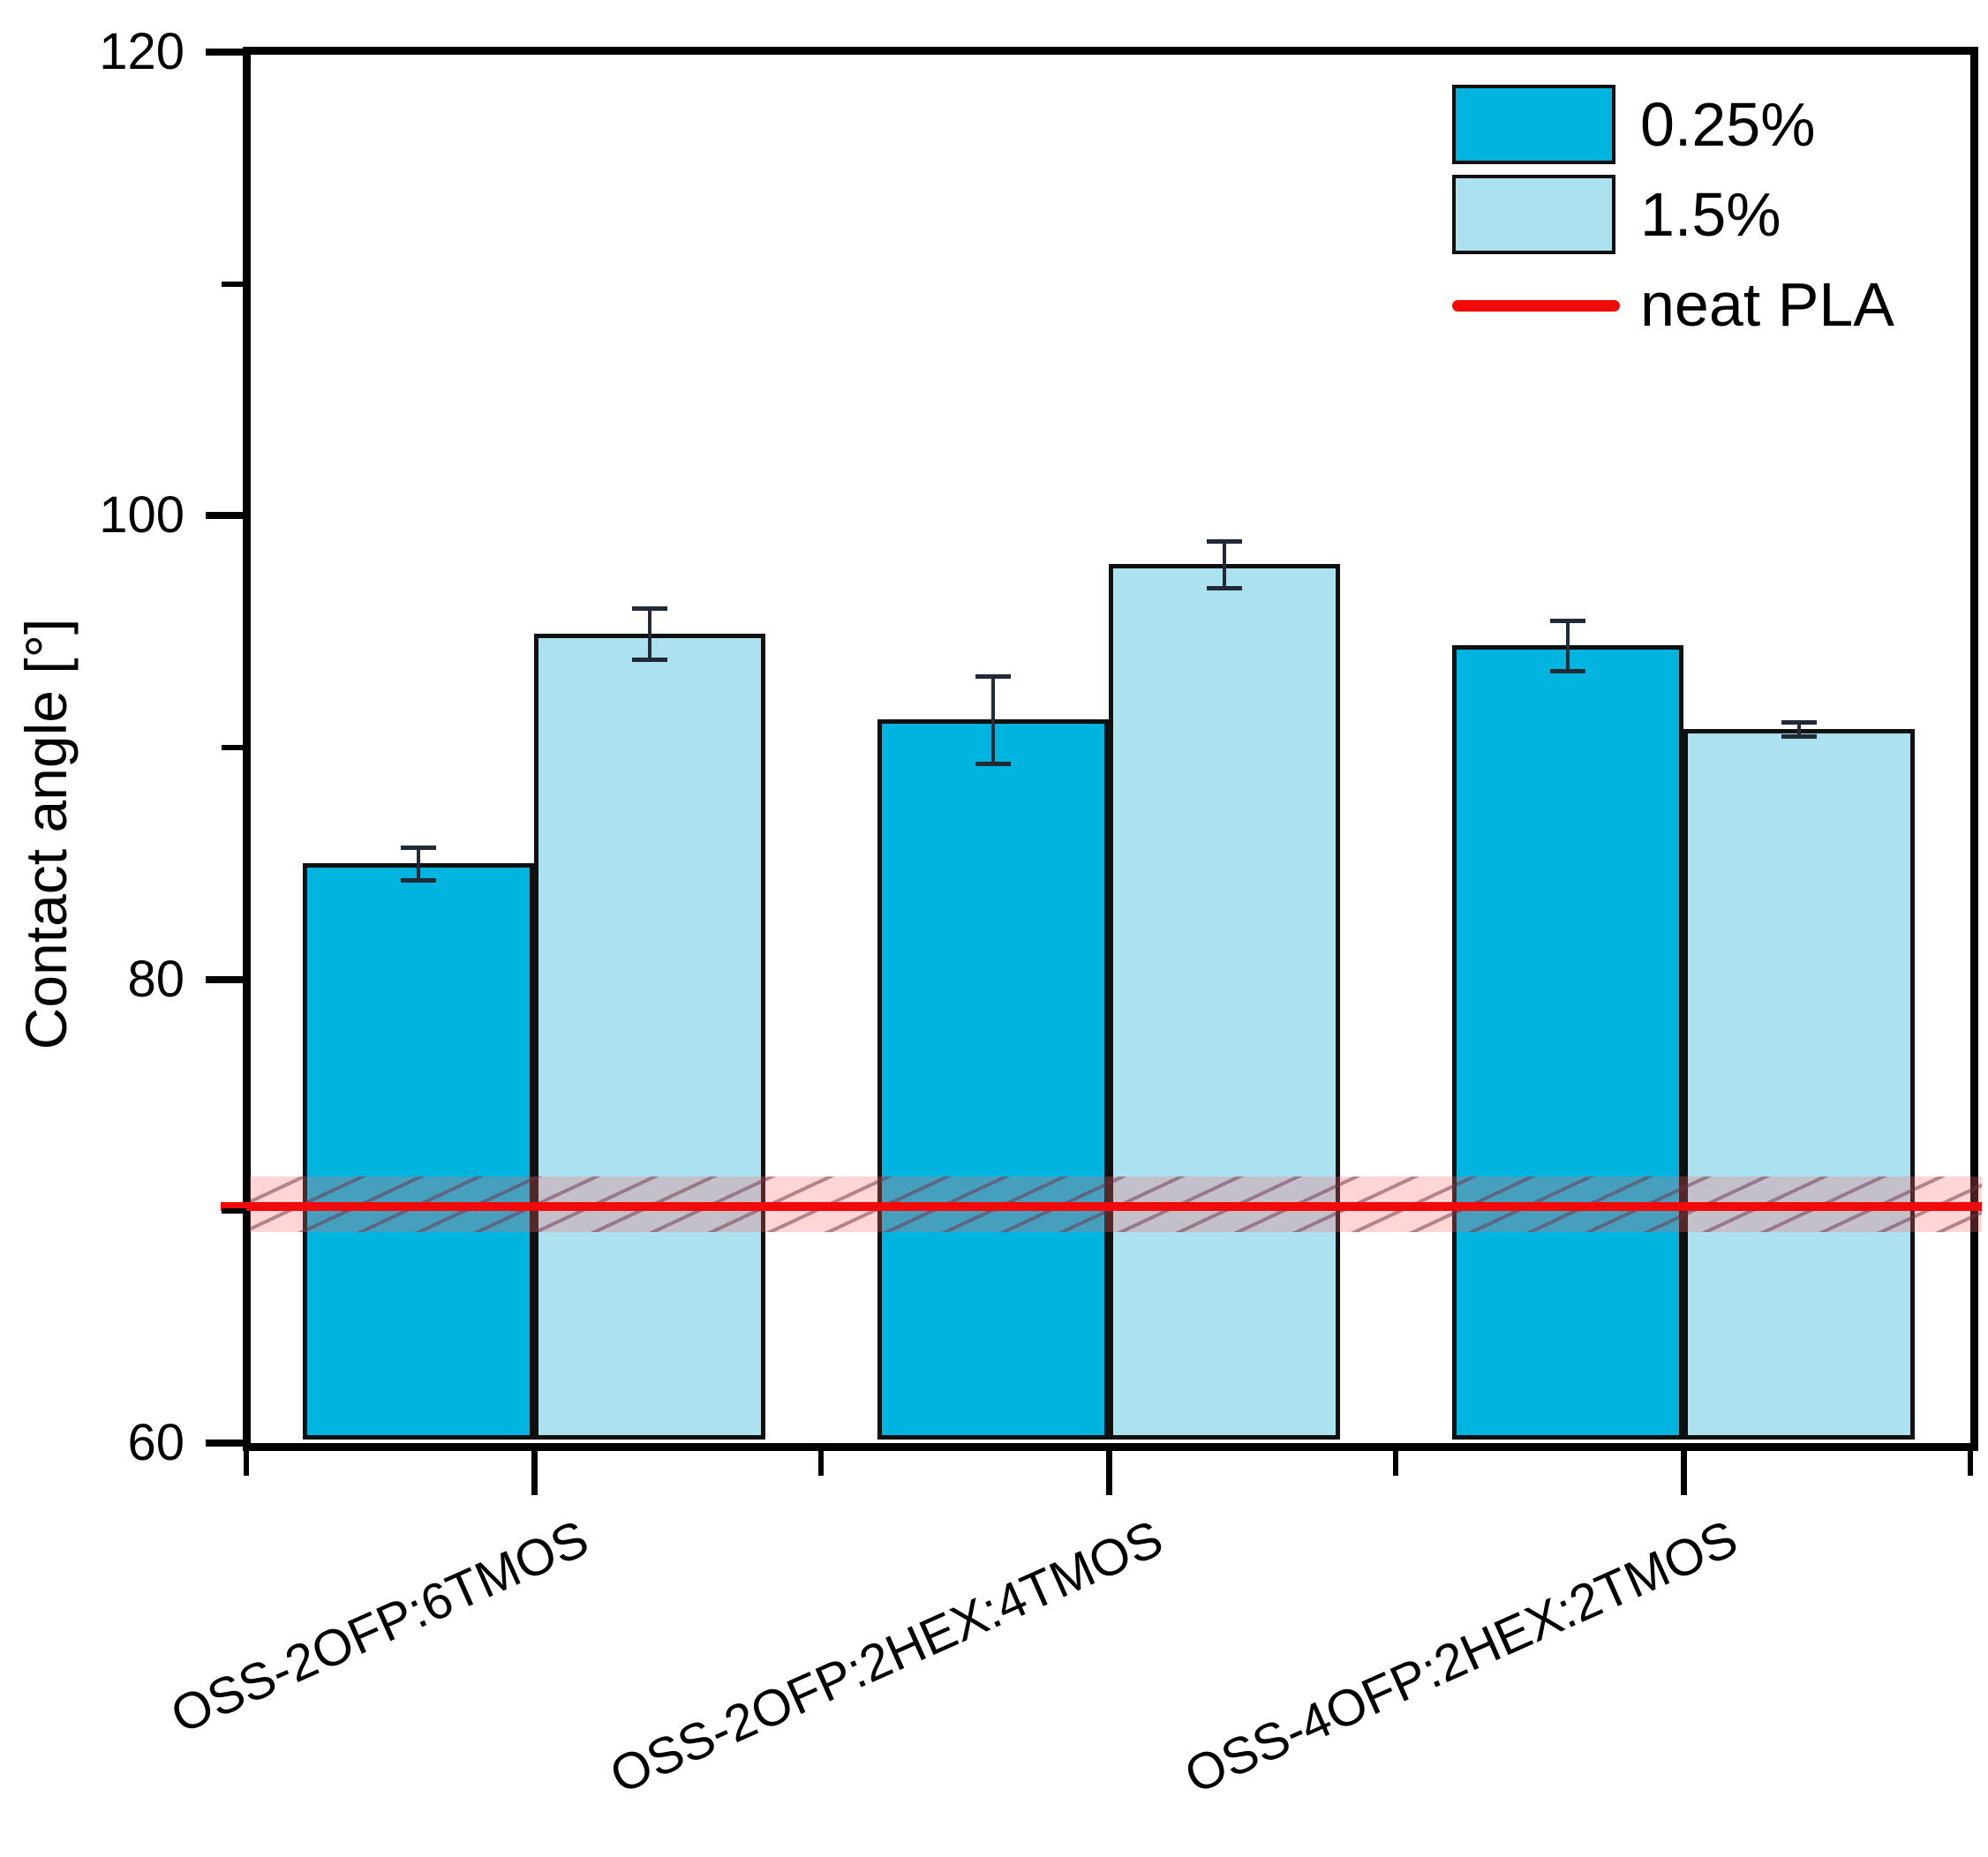 The width and height of the screenshot is (1988, 1857). Describe the element at coordinates (1567, 1042) in the screenshot. I see `bar-0.25%-cat2` at that location.